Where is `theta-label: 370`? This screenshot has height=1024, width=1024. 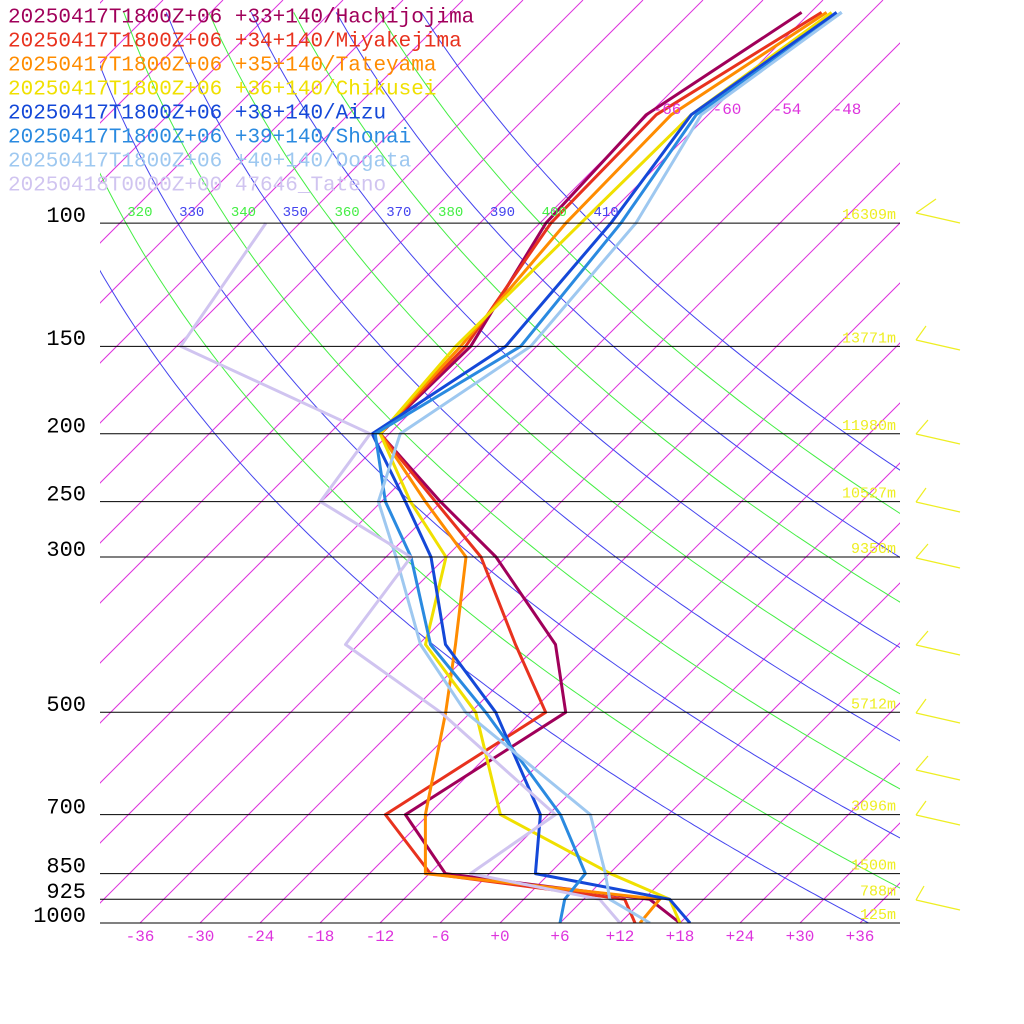 theta-label: 370 is located at coordinates (398, 213).